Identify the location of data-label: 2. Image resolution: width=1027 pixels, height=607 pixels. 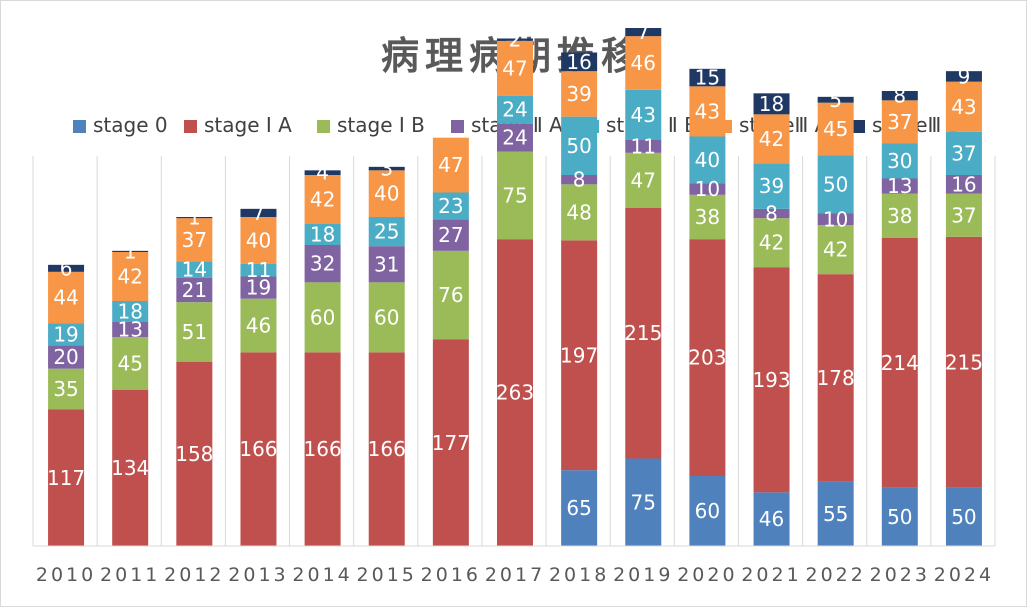
(515, 40).